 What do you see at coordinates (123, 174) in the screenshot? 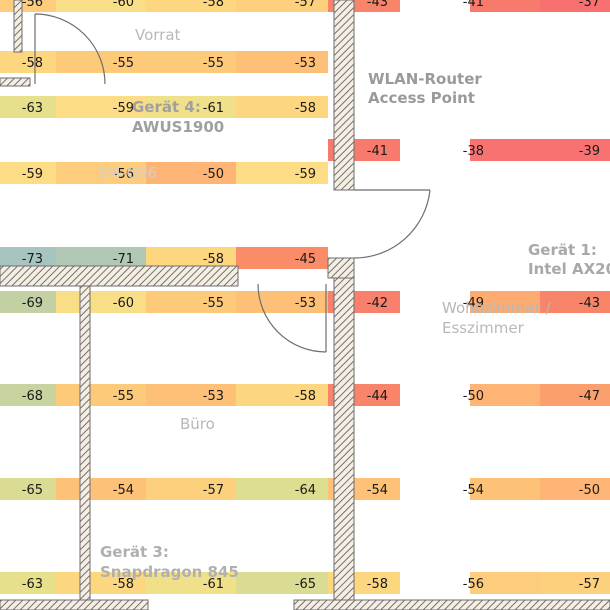
I see `signal-value: -56` at bounding box center [123, 174].